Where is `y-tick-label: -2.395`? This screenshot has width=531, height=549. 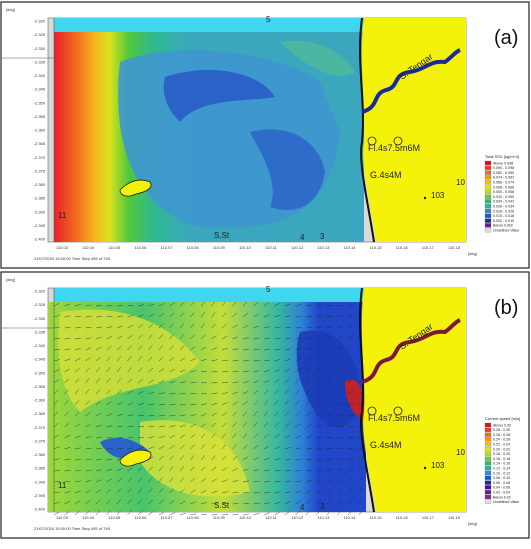
y-tick-label: -2.395 is located at coordinates (40, 225).